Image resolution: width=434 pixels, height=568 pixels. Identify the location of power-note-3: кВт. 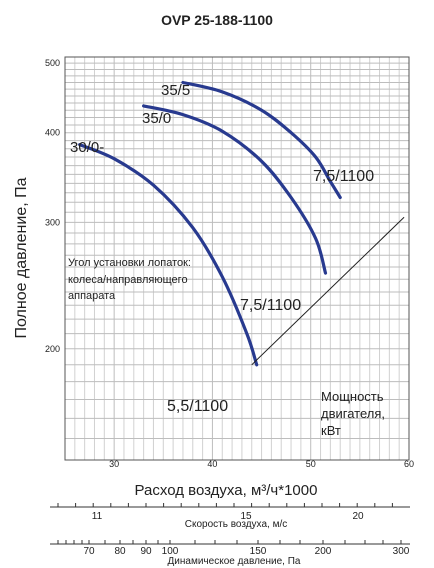
(331, 430).